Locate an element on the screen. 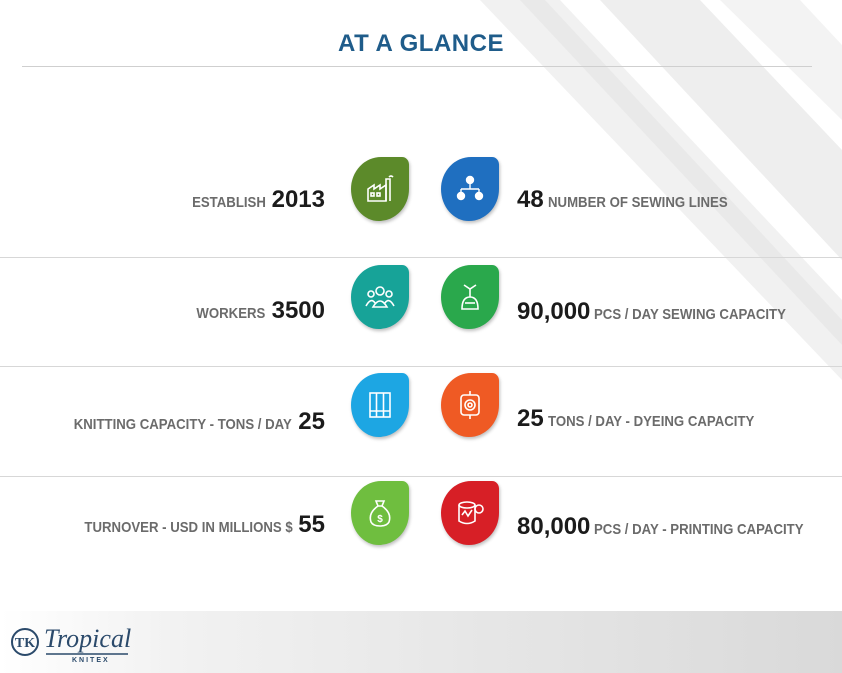 The image size is (842, 673). stat-label: NUMBER OF SEWING LINES is located at coordinates (637, 202).